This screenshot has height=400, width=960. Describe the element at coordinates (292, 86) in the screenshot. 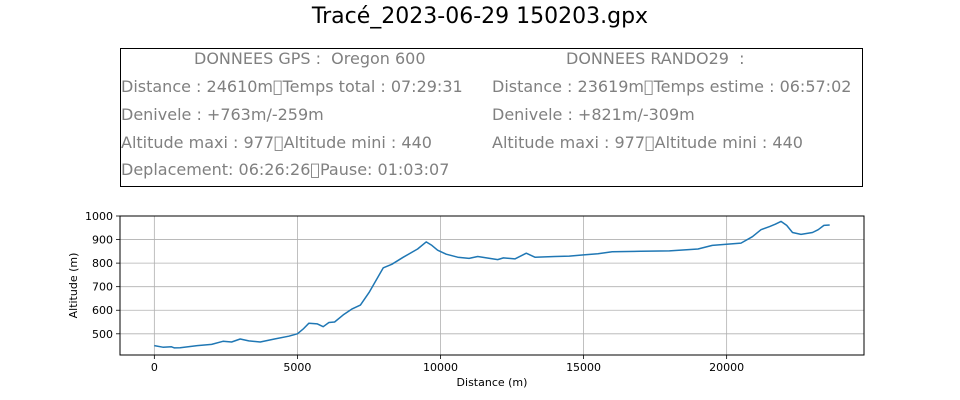

I see `gps-distance-time: Distance : 24610m Temps total : 07:29:31` at that location.